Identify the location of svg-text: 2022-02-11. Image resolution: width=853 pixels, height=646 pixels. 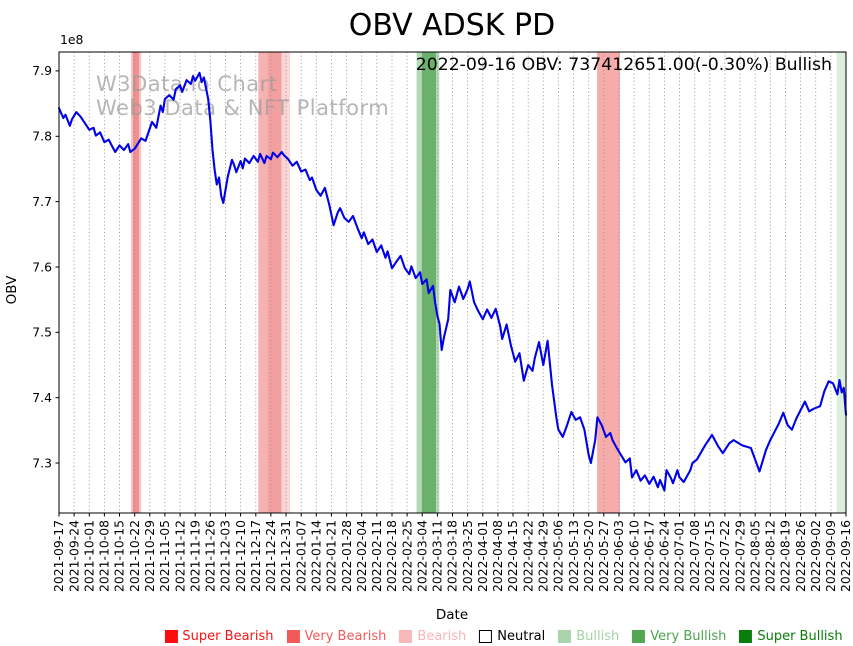
(376, 556).